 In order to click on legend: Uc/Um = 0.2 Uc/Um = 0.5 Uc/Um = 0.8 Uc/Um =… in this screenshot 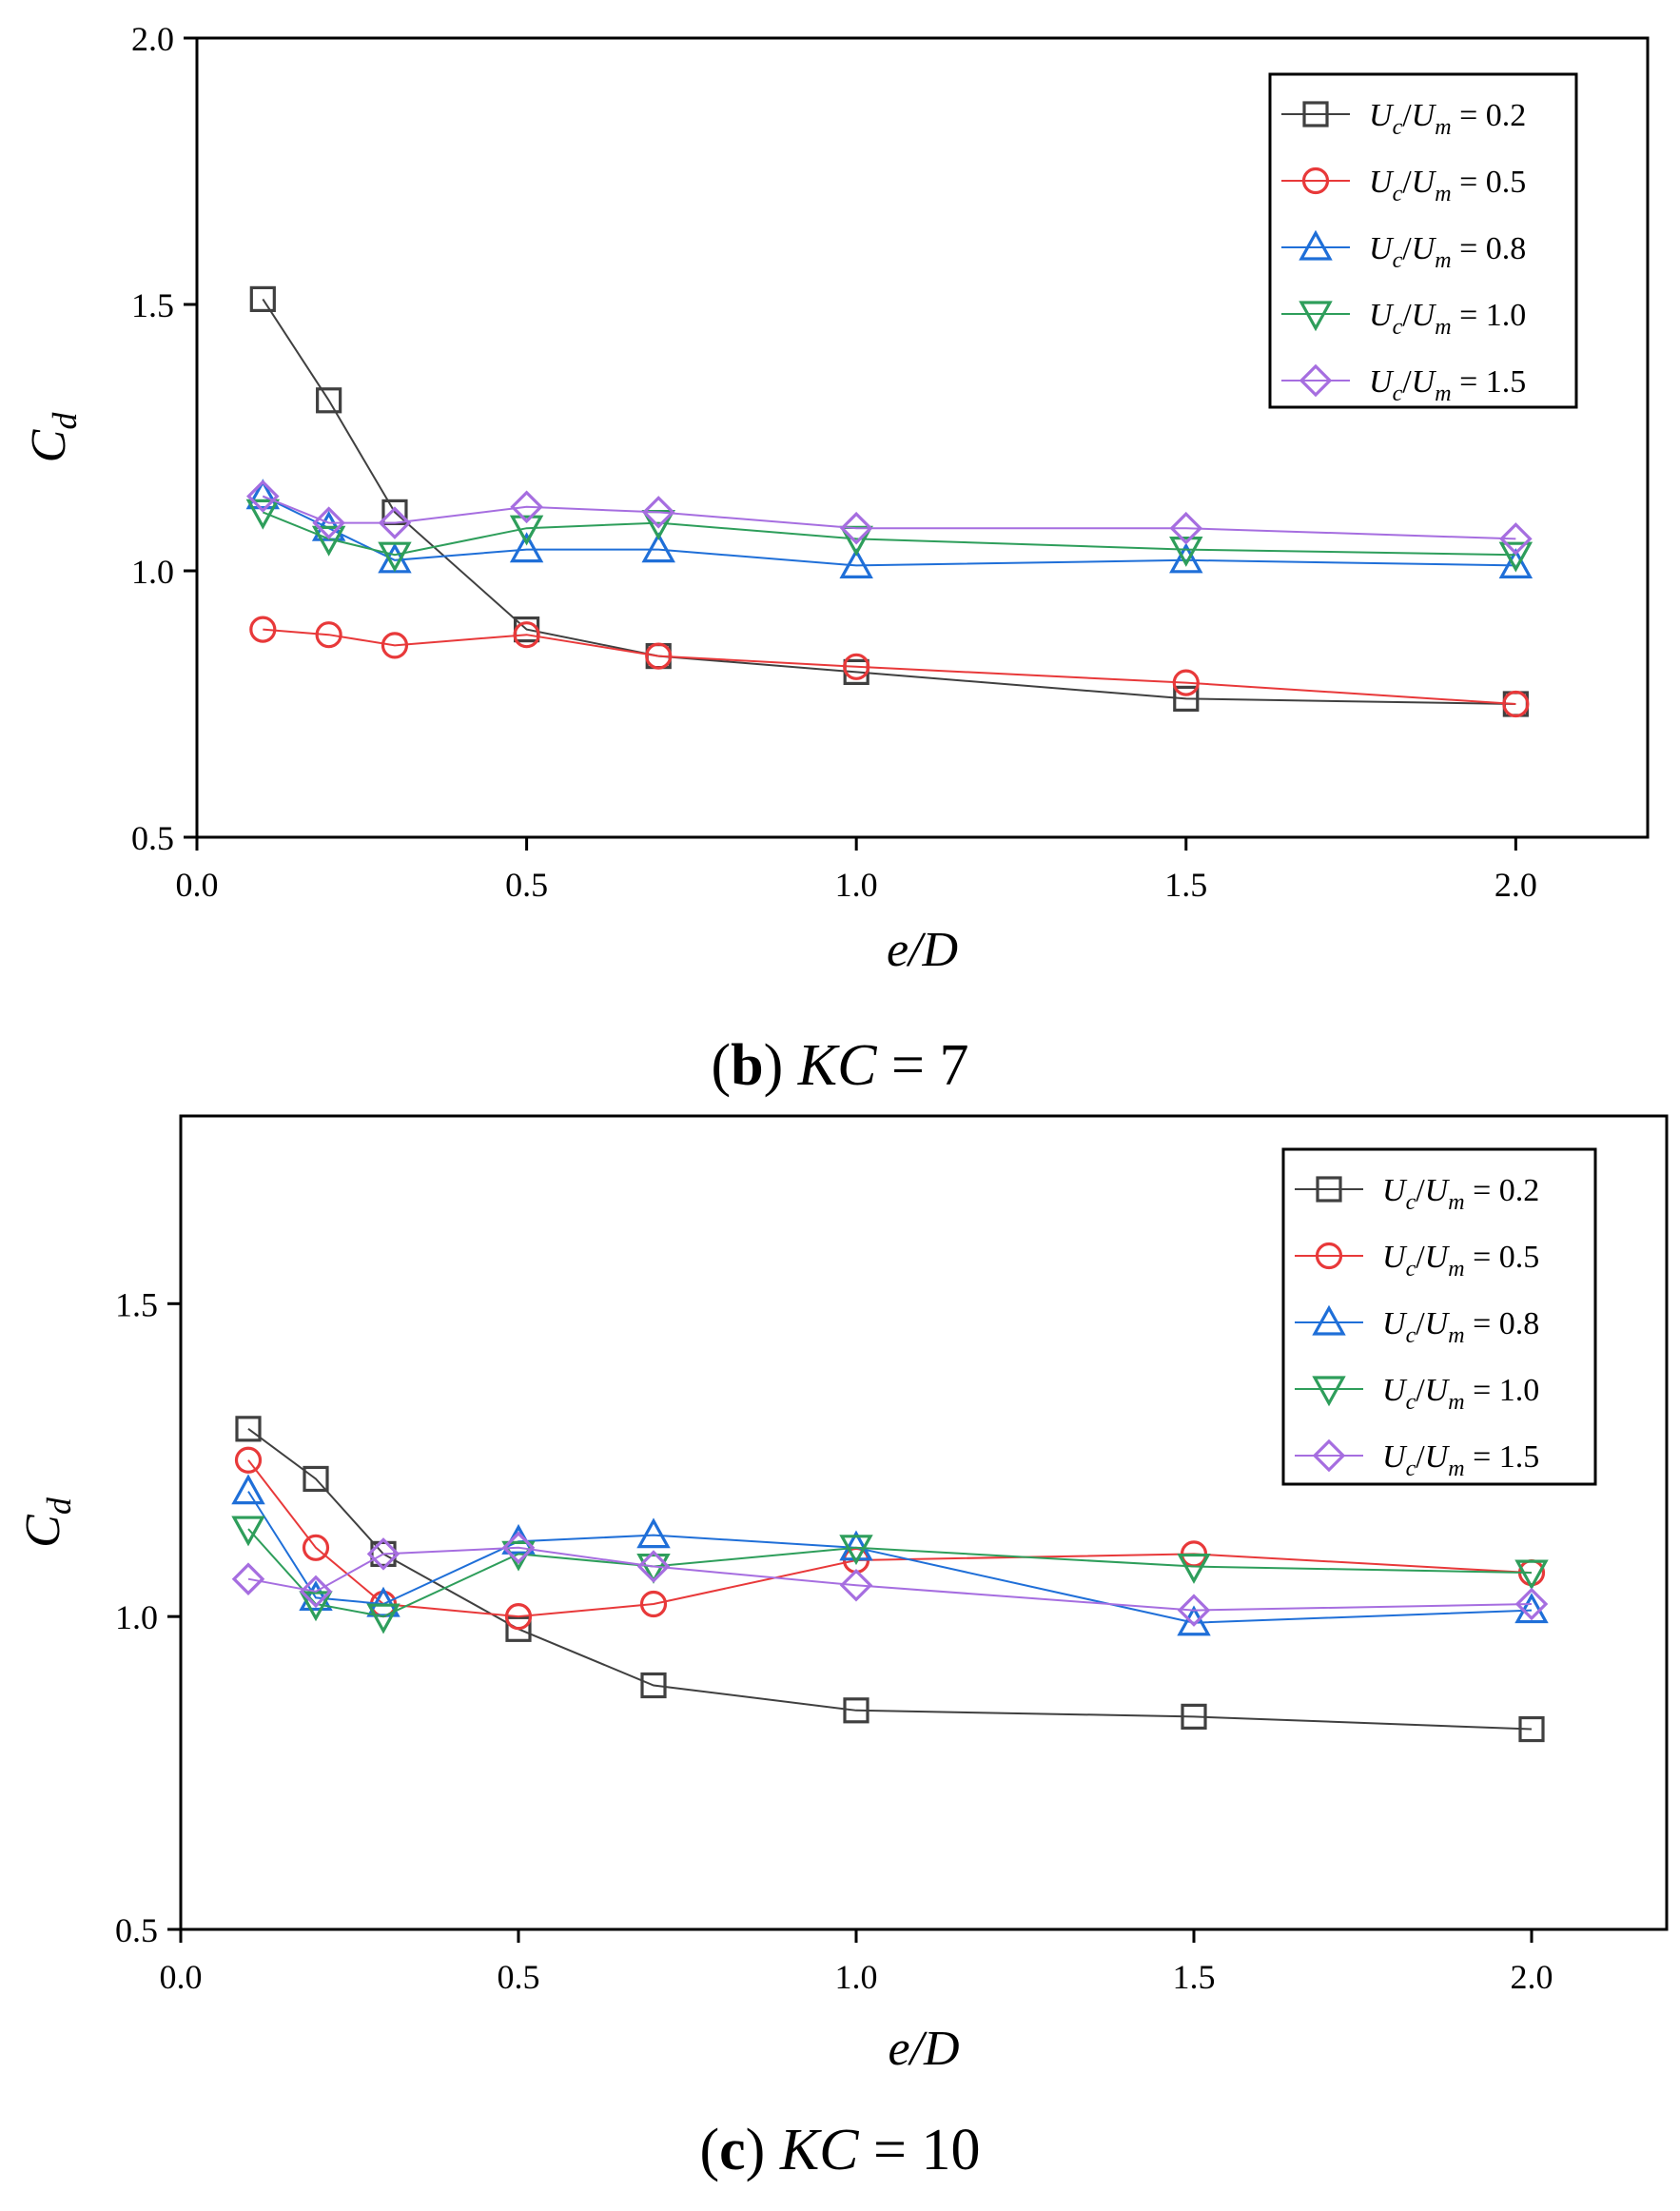, I will do `click(1439, 1317)`.